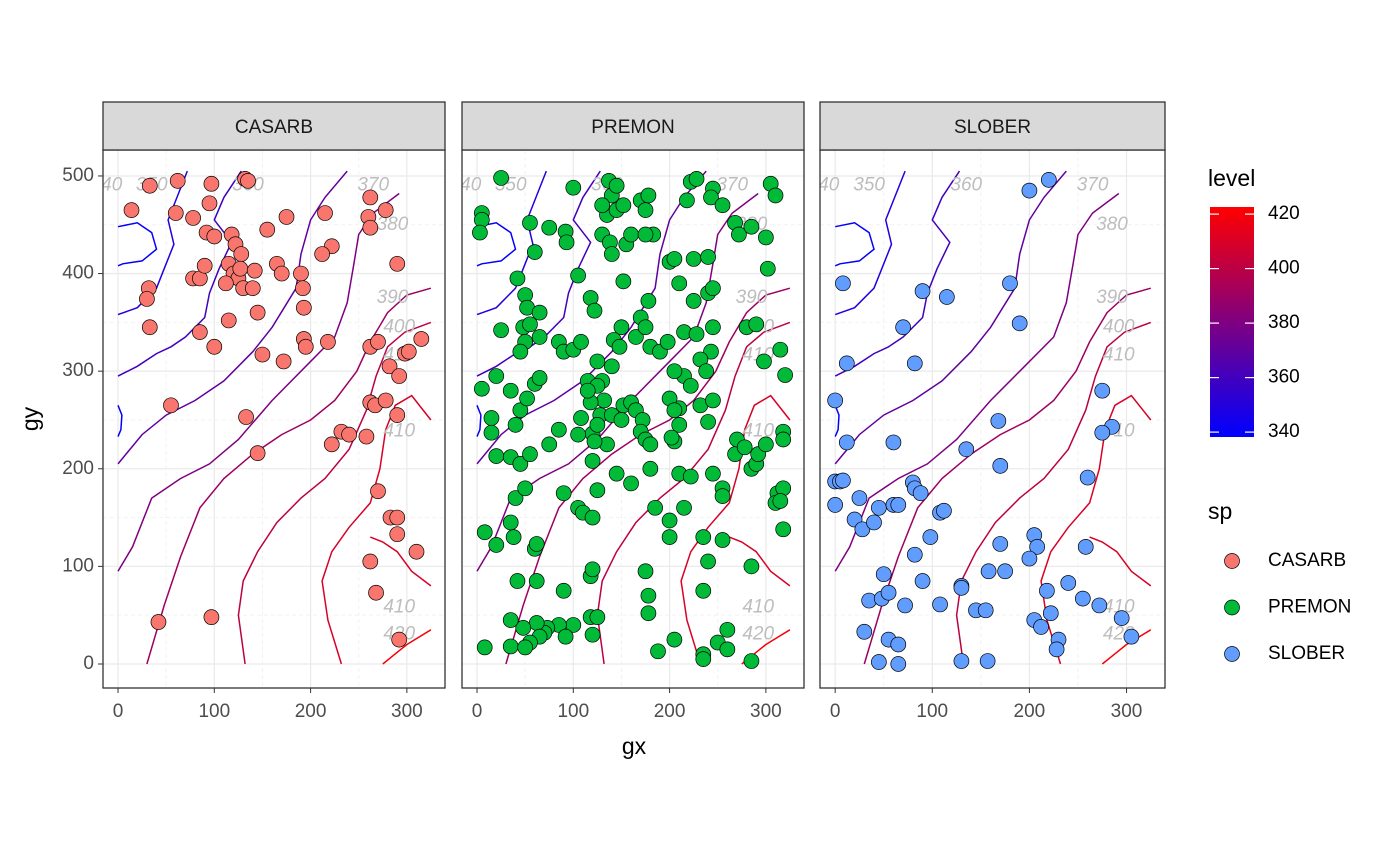 The image size is (1400, 865). Describe the element at coordinates (311, 711) in the screenshot. I see `x-tick-label: 200` at that location.